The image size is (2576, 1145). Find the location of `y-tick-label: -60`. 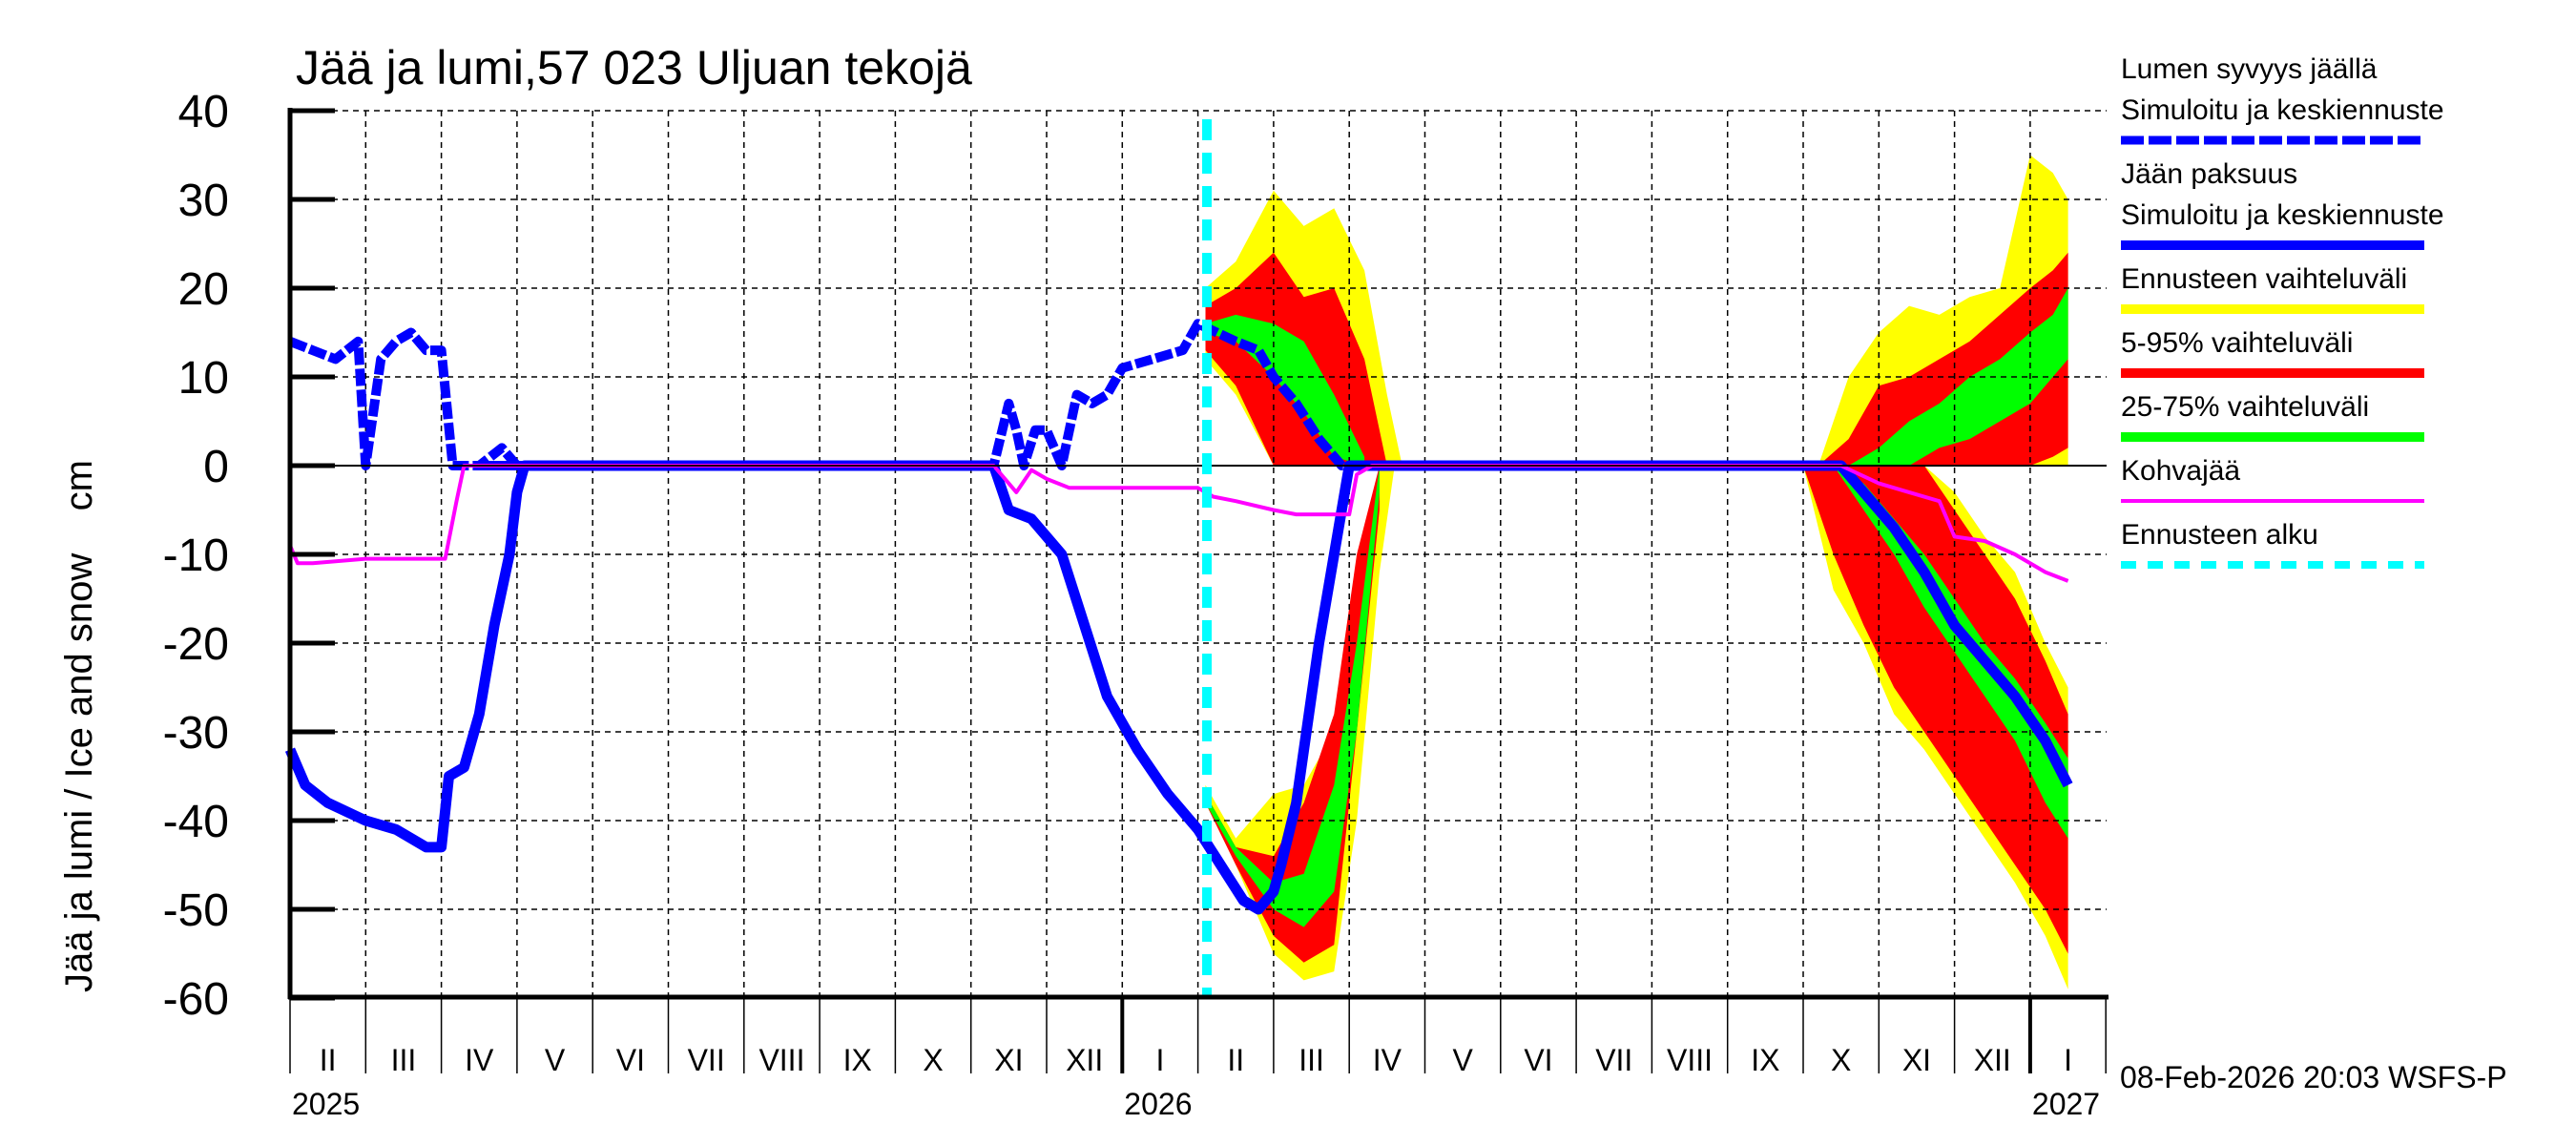

y-tick-label: -60 is located at coordinates (196, 1000).